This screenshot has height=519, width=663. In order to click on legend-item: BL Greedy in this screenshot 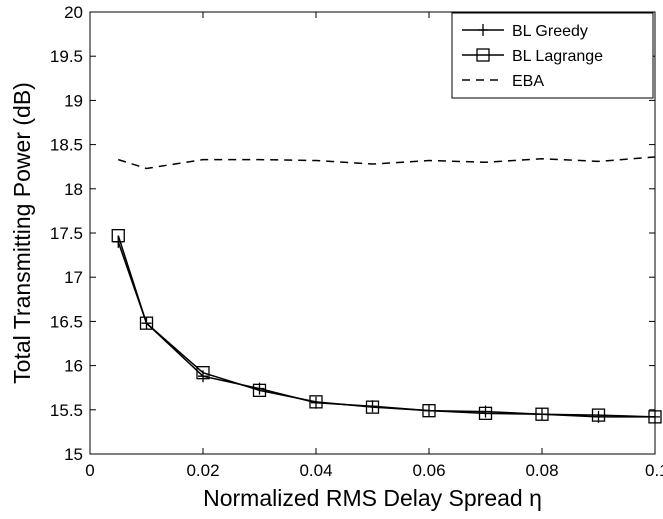, I will do `click(525, 31)`.